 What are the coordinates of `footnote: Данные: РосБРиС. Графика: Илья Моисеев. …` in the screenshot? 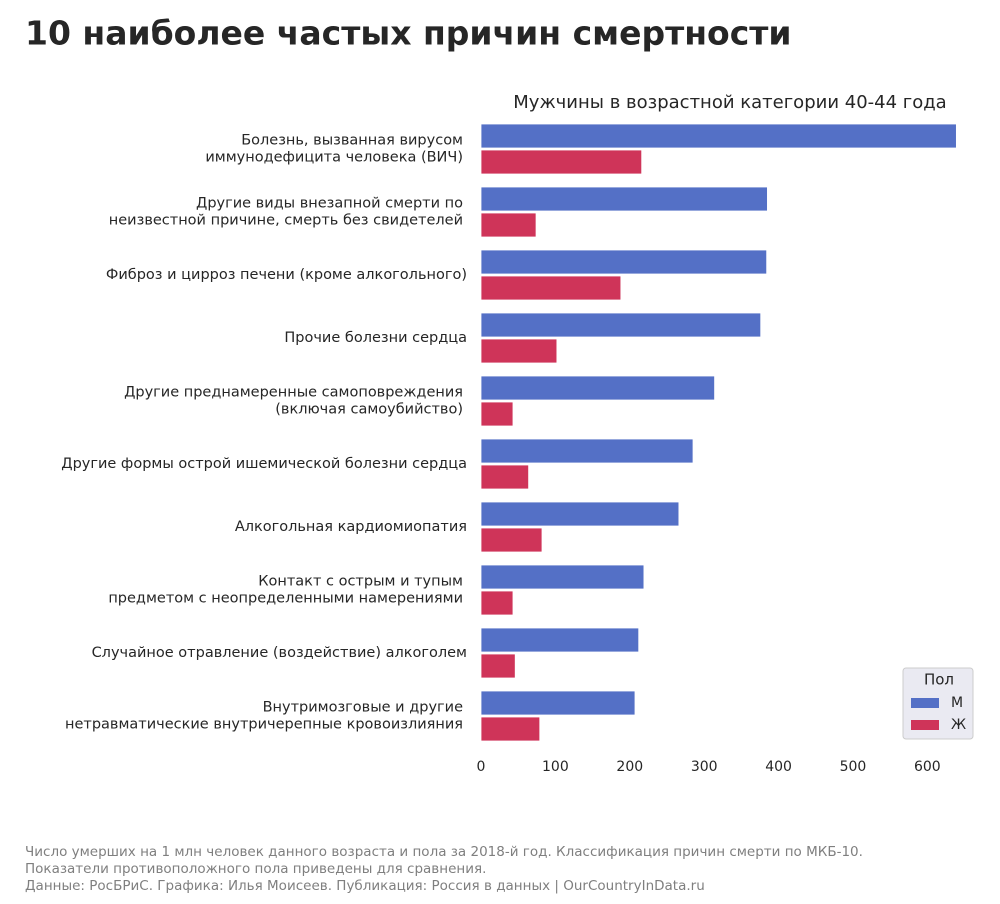 It's located at (365, 886).